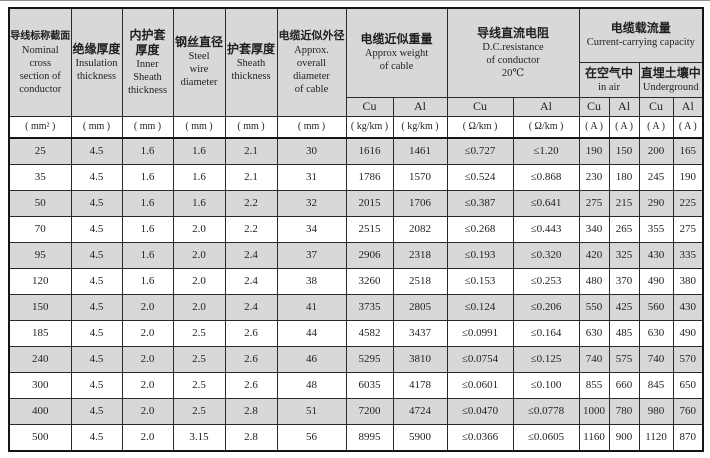 The height and width of the screenshot is (458, 710). What do you see at coordinates (624, 385) in the screenshot?
I see `cell-in-air-al: 660` at bounding box center [624, 385].